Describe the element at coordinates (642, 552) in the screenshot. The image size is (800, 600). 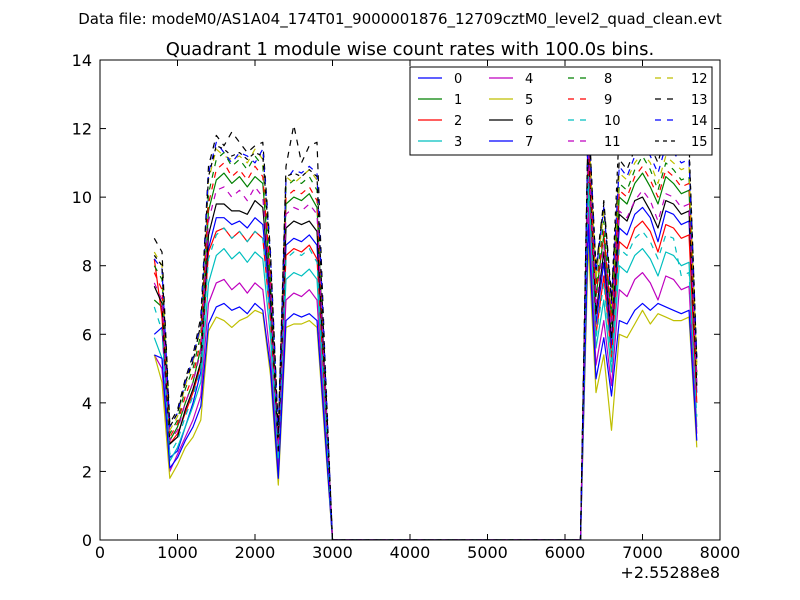
I see `x-tick-label: 7000` at that location.